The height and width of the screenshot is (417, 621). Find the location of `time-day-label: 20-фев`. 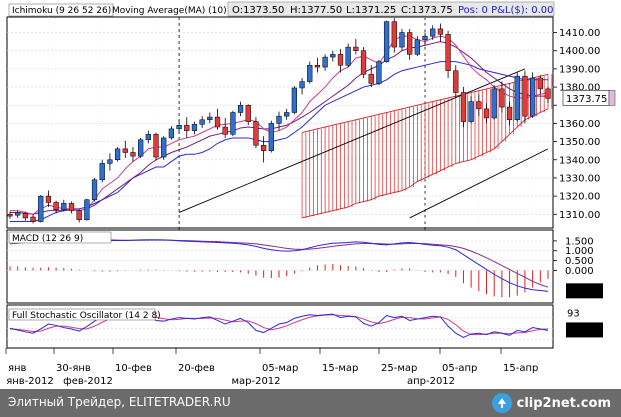

time-day-label: 20-фев is located at coordinates (196, 368).